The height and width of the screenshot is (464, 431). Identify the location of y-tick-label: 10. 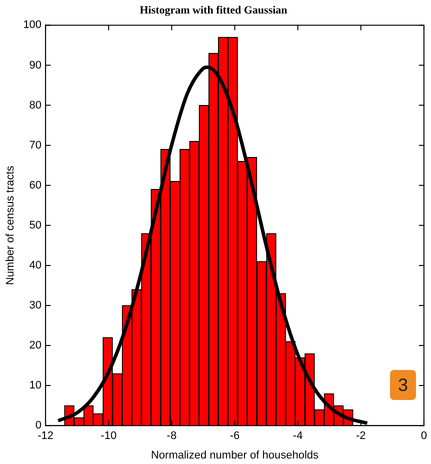
(35, 386).